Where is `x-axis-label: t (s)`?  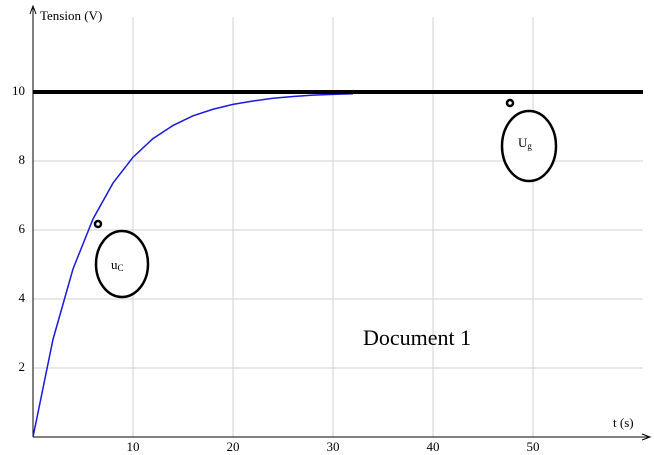
x-axis-label: t (s) is located at coordinates (623, 422).